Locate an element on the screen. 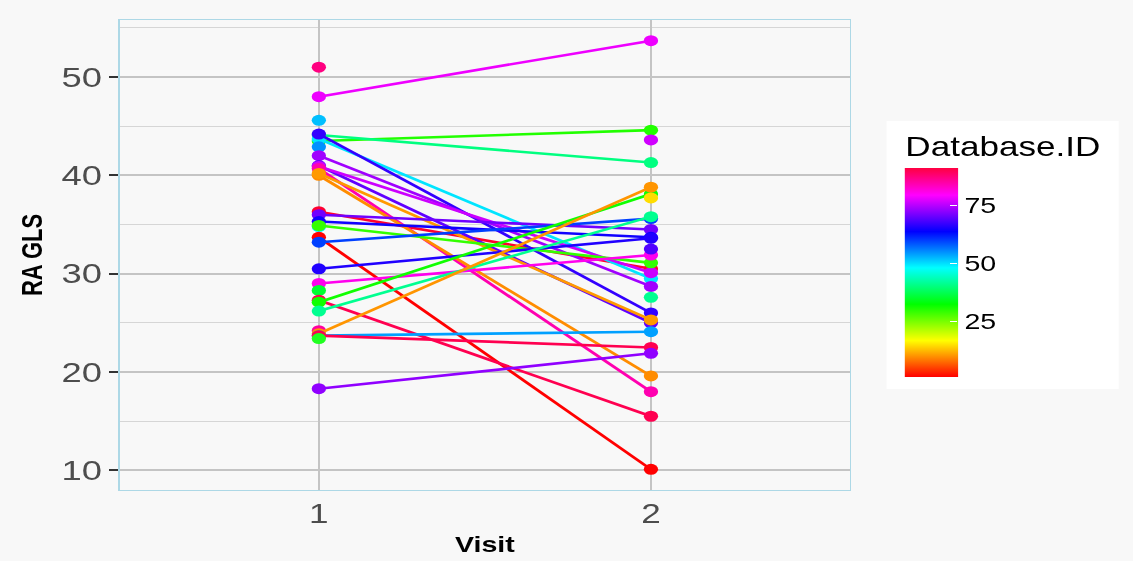  y-tick-label: 20 is located at coordinates (81, 372).